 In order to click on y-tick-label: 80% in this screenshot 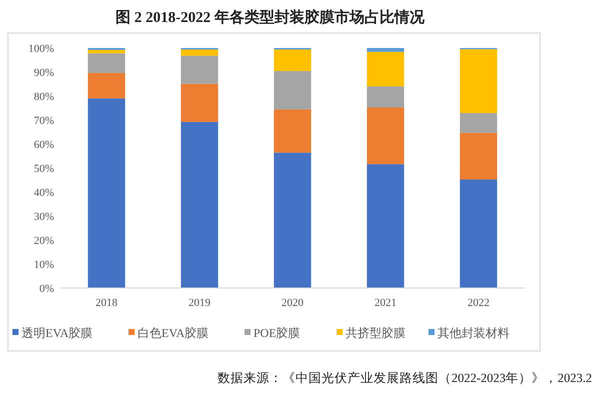, I will do `click(44, 96)`.